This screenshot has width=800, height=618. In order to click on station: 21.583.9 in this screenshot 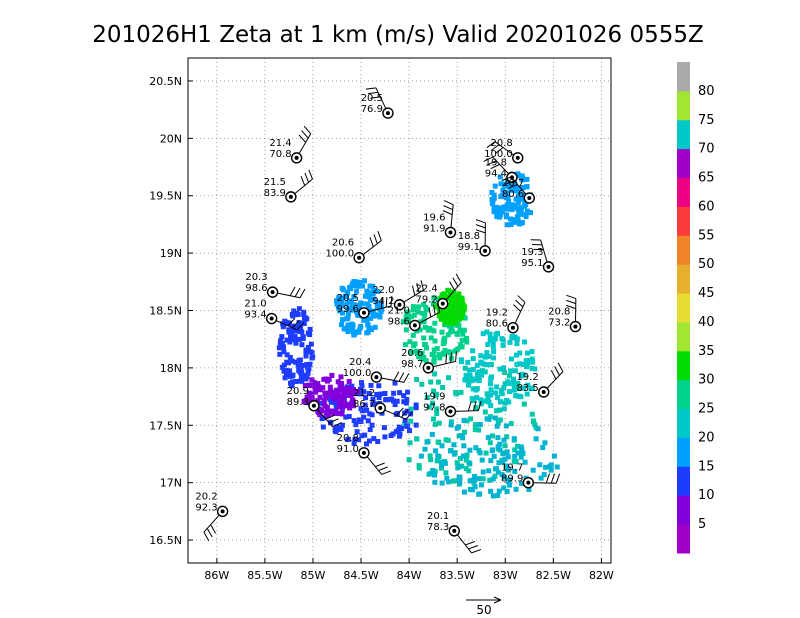, I will do `click(288, 186)`.